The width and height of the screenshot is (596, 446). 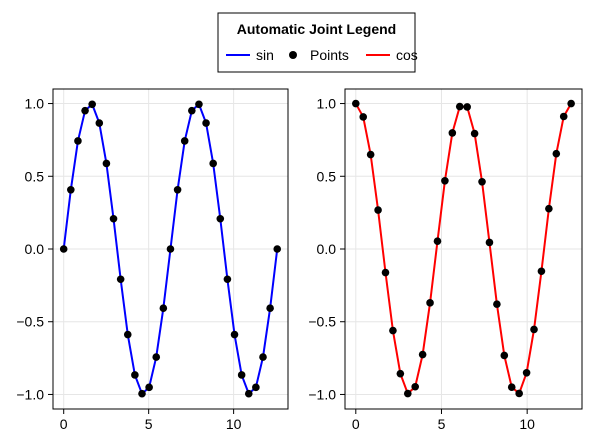 What do you see at coordinates (250, 55) in the screenshot?
I see `legend-entry-sin: sin` at bounding box center [250, 55].